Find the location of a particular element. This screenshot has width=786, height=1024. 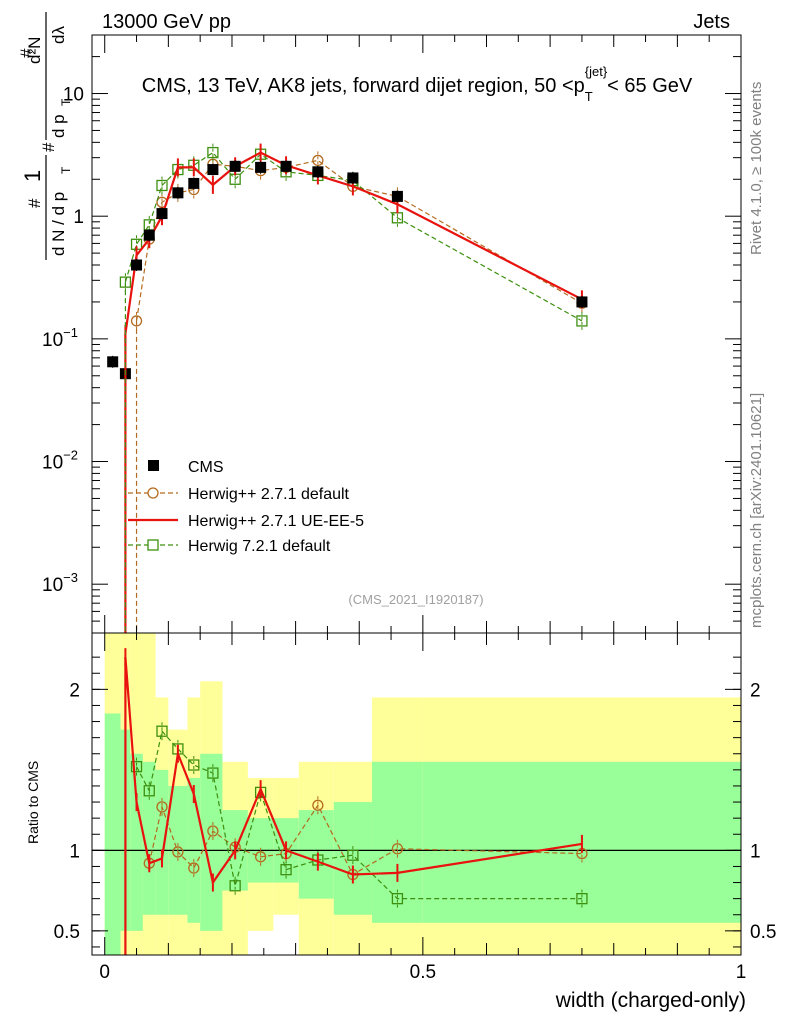

legend-marker-herwig7 is located at coordinates (153, 545).